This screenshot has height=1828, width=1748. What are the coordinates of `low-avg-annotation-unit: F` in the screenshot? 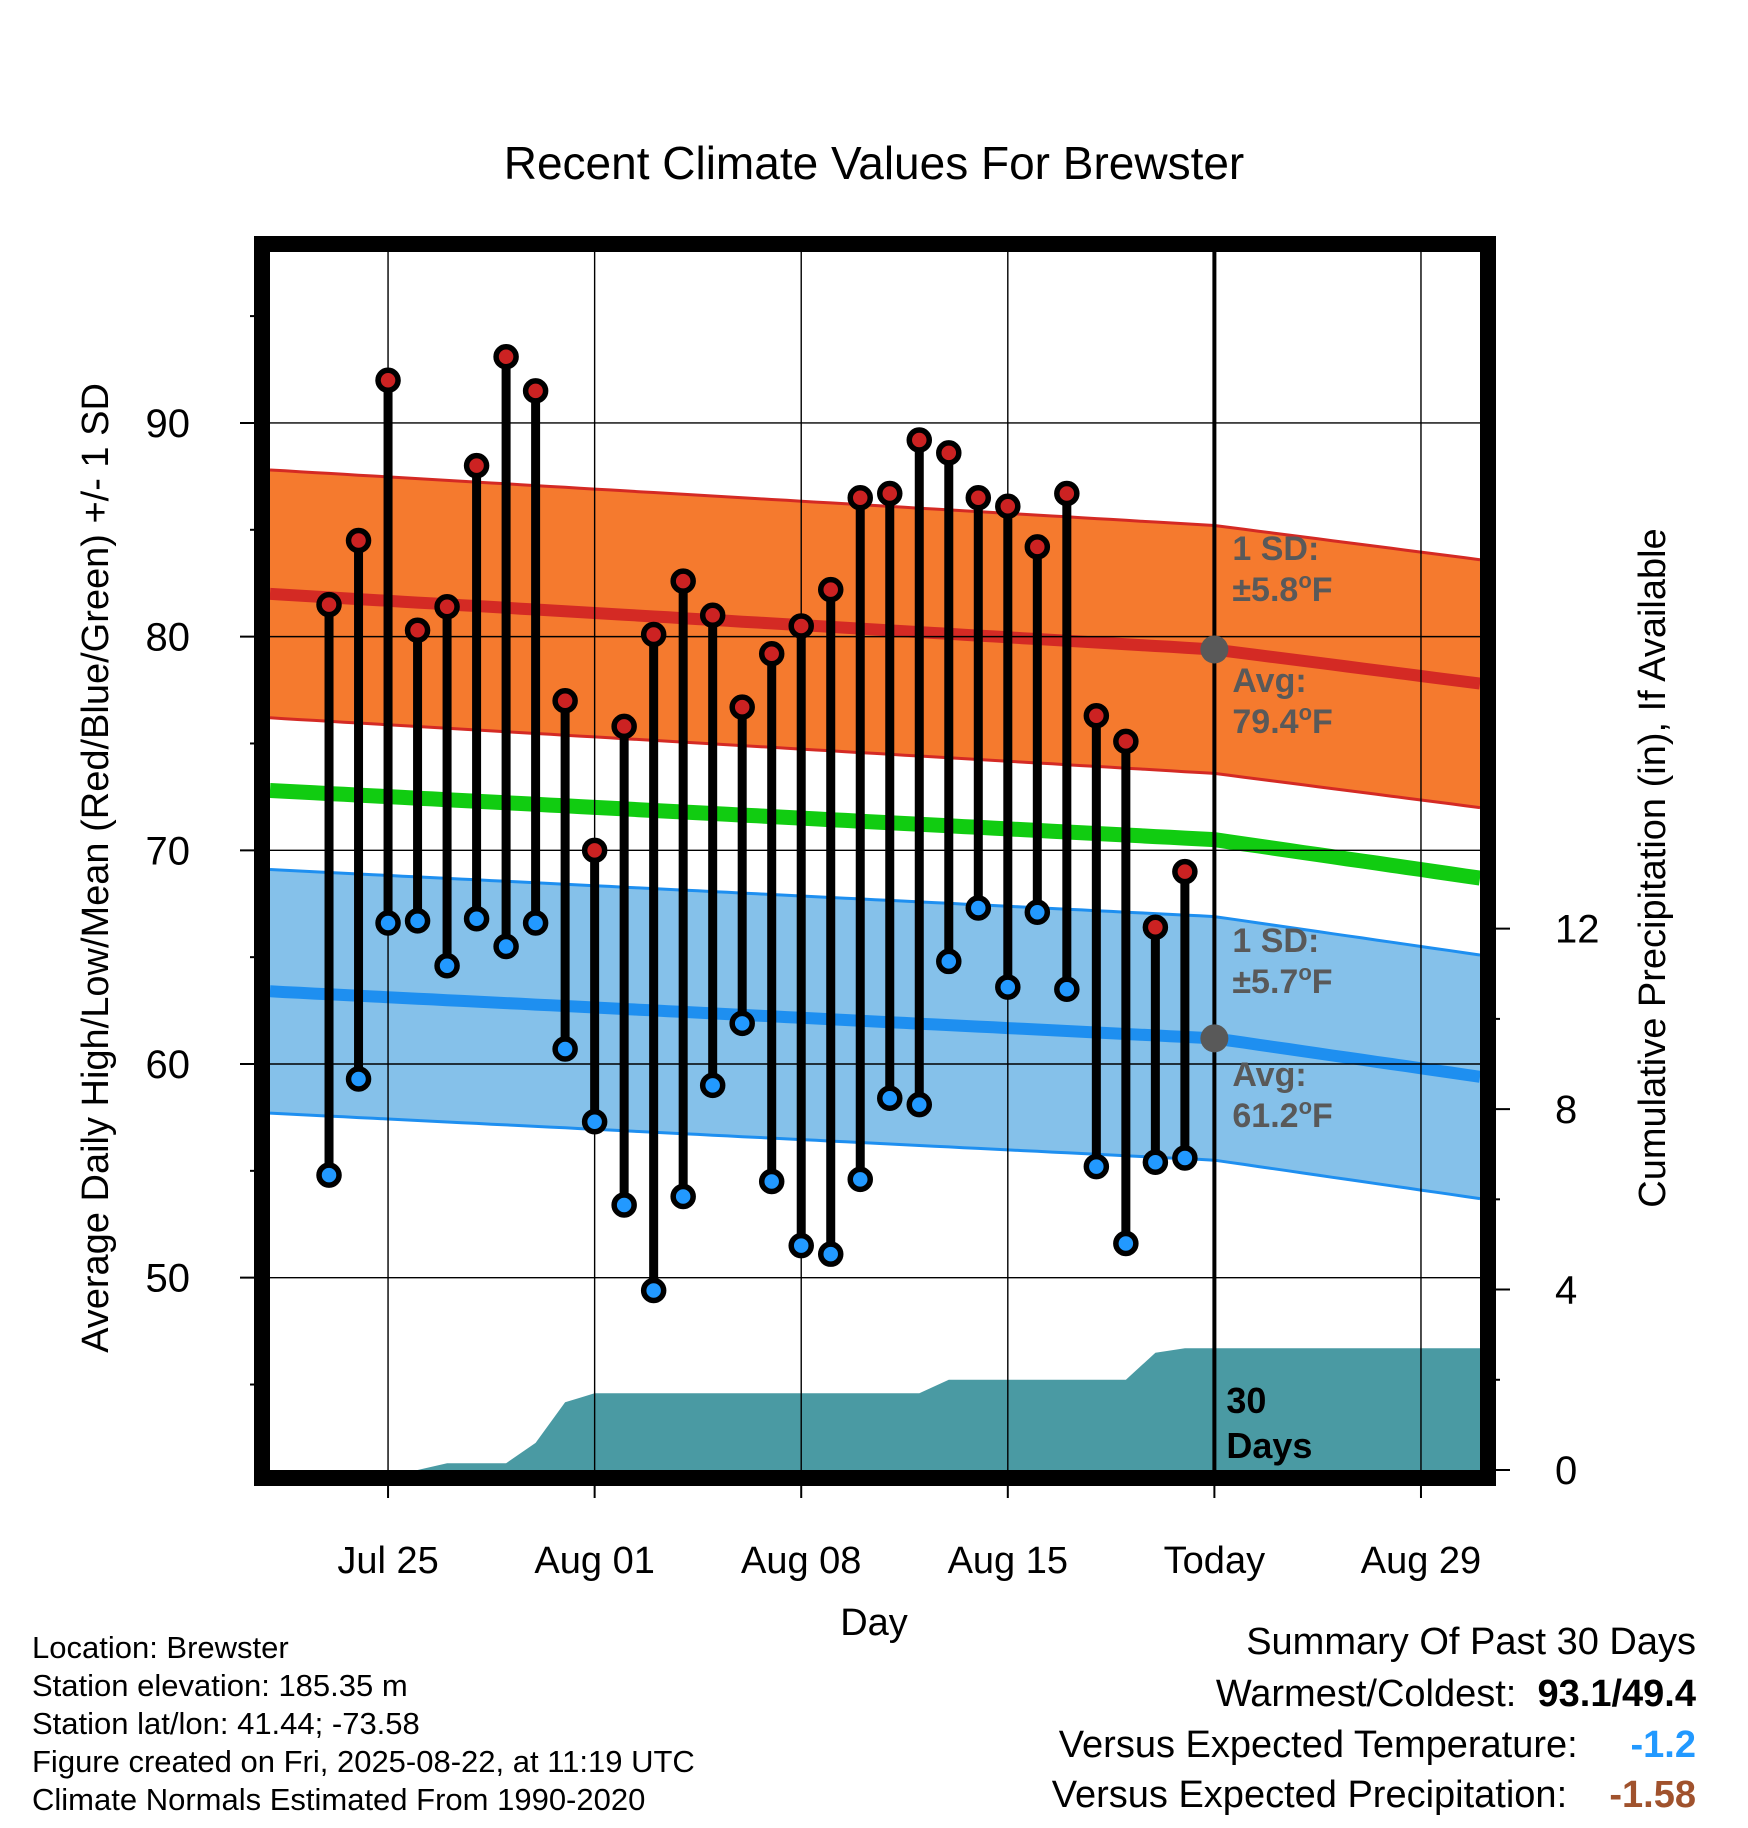 It's located at (1322, 1116).